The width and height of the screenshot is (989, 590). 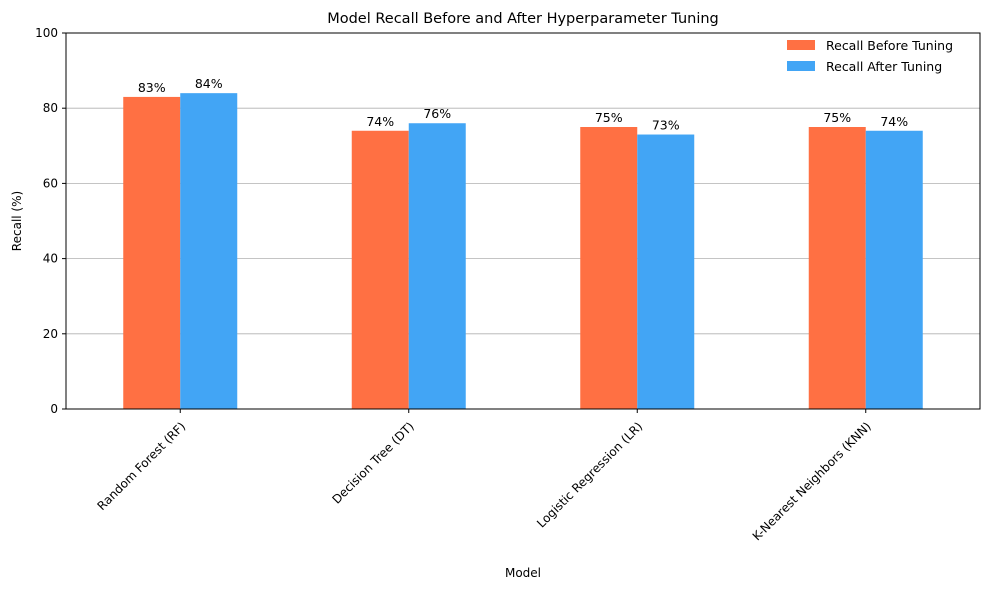 What do you see at coordinates (666, 125) in the screenshot?
I see `data-label: 73%` at bounding box center [666, 125].